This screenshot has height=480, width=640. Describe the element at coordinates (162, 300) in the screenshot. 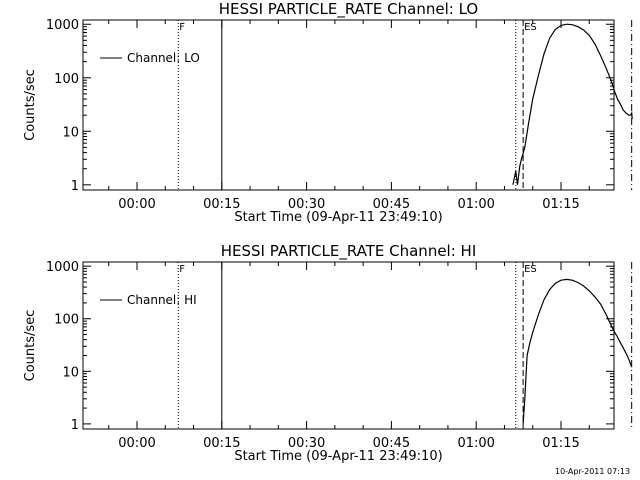

I see `legend-label: Channel: HI` at that location.